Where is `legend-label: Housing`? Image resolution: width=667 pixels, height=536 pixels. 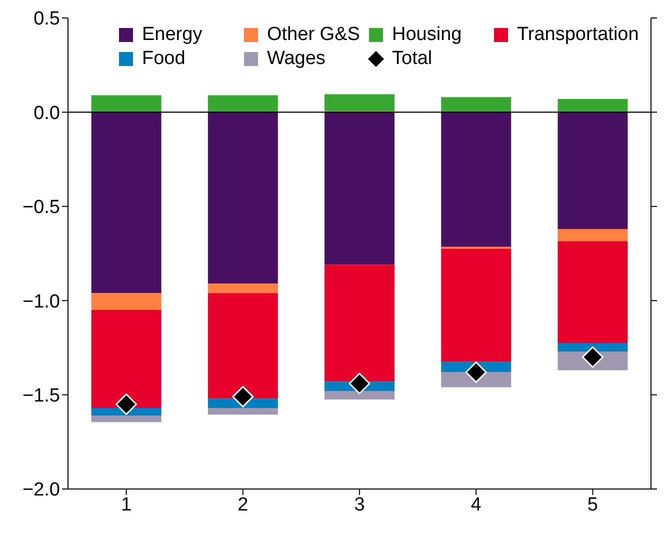 legend-label: Housing is located at coordinates (427, 35).